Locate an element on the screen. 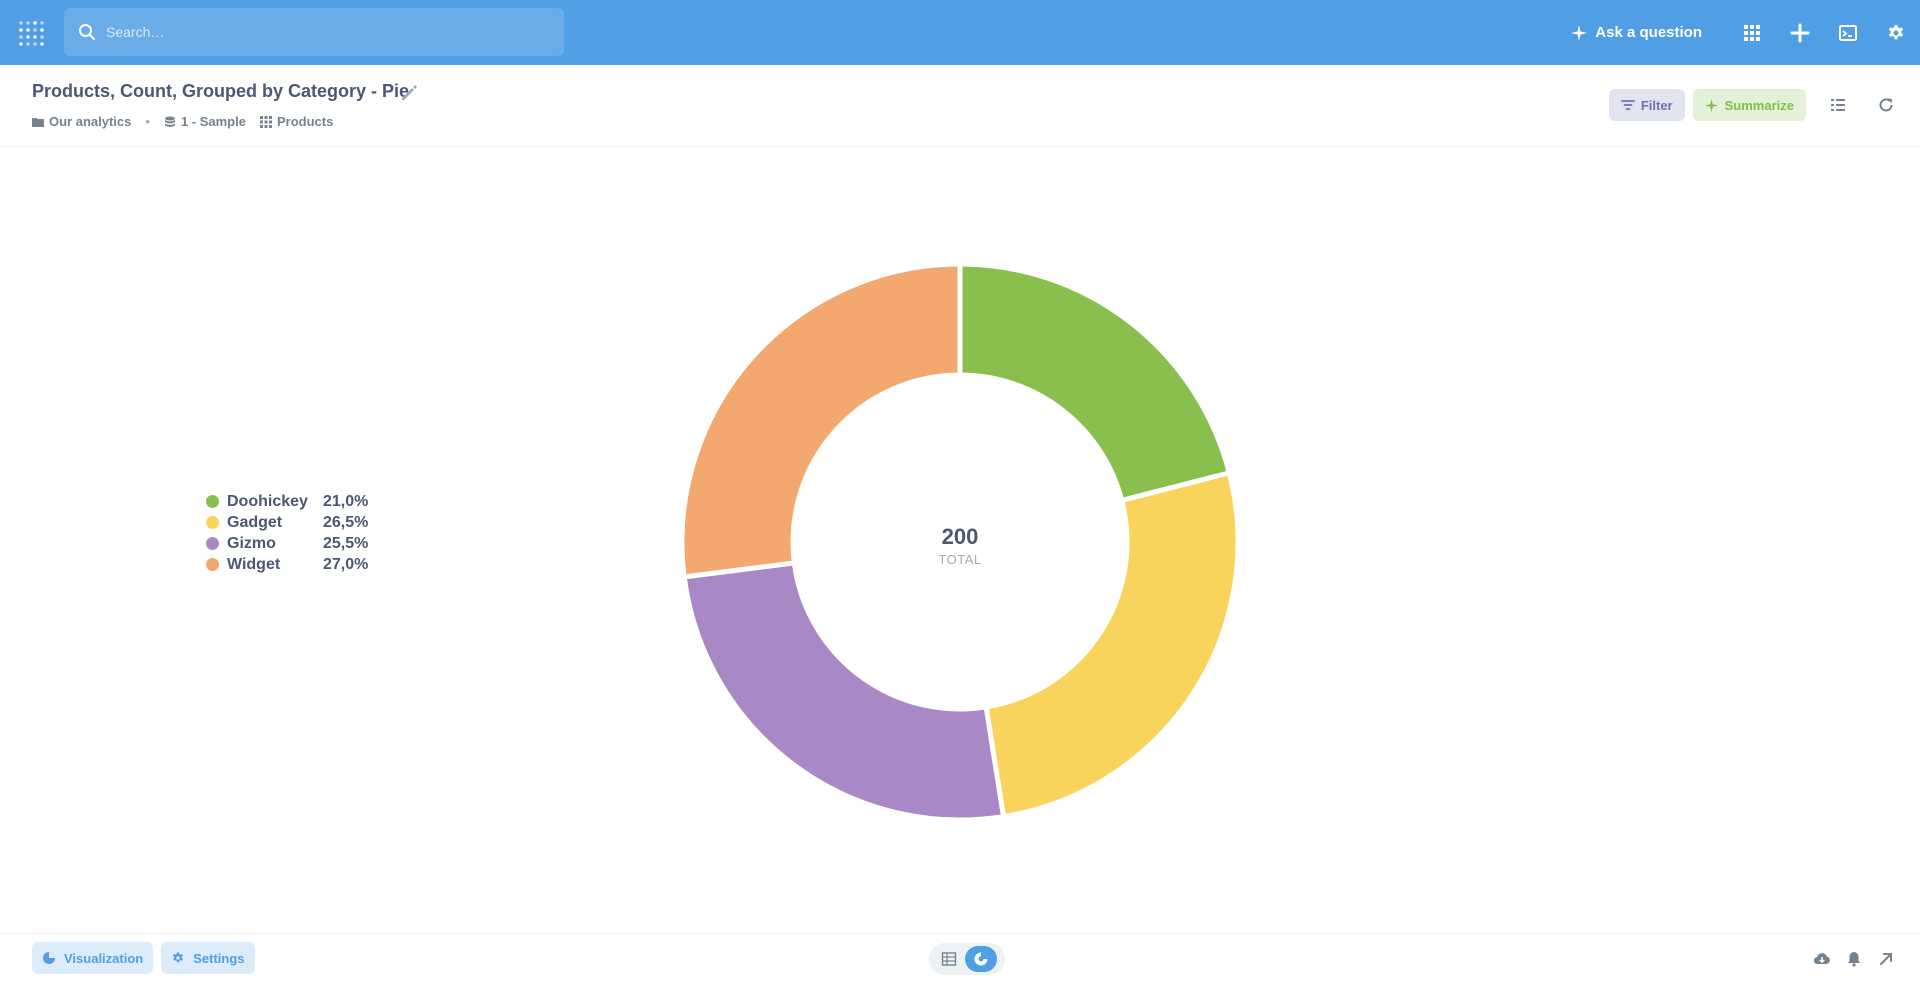 The height and width of the screenshot is (982, 1920). visualization-label: Visualization is located at coordinates (104, 958).